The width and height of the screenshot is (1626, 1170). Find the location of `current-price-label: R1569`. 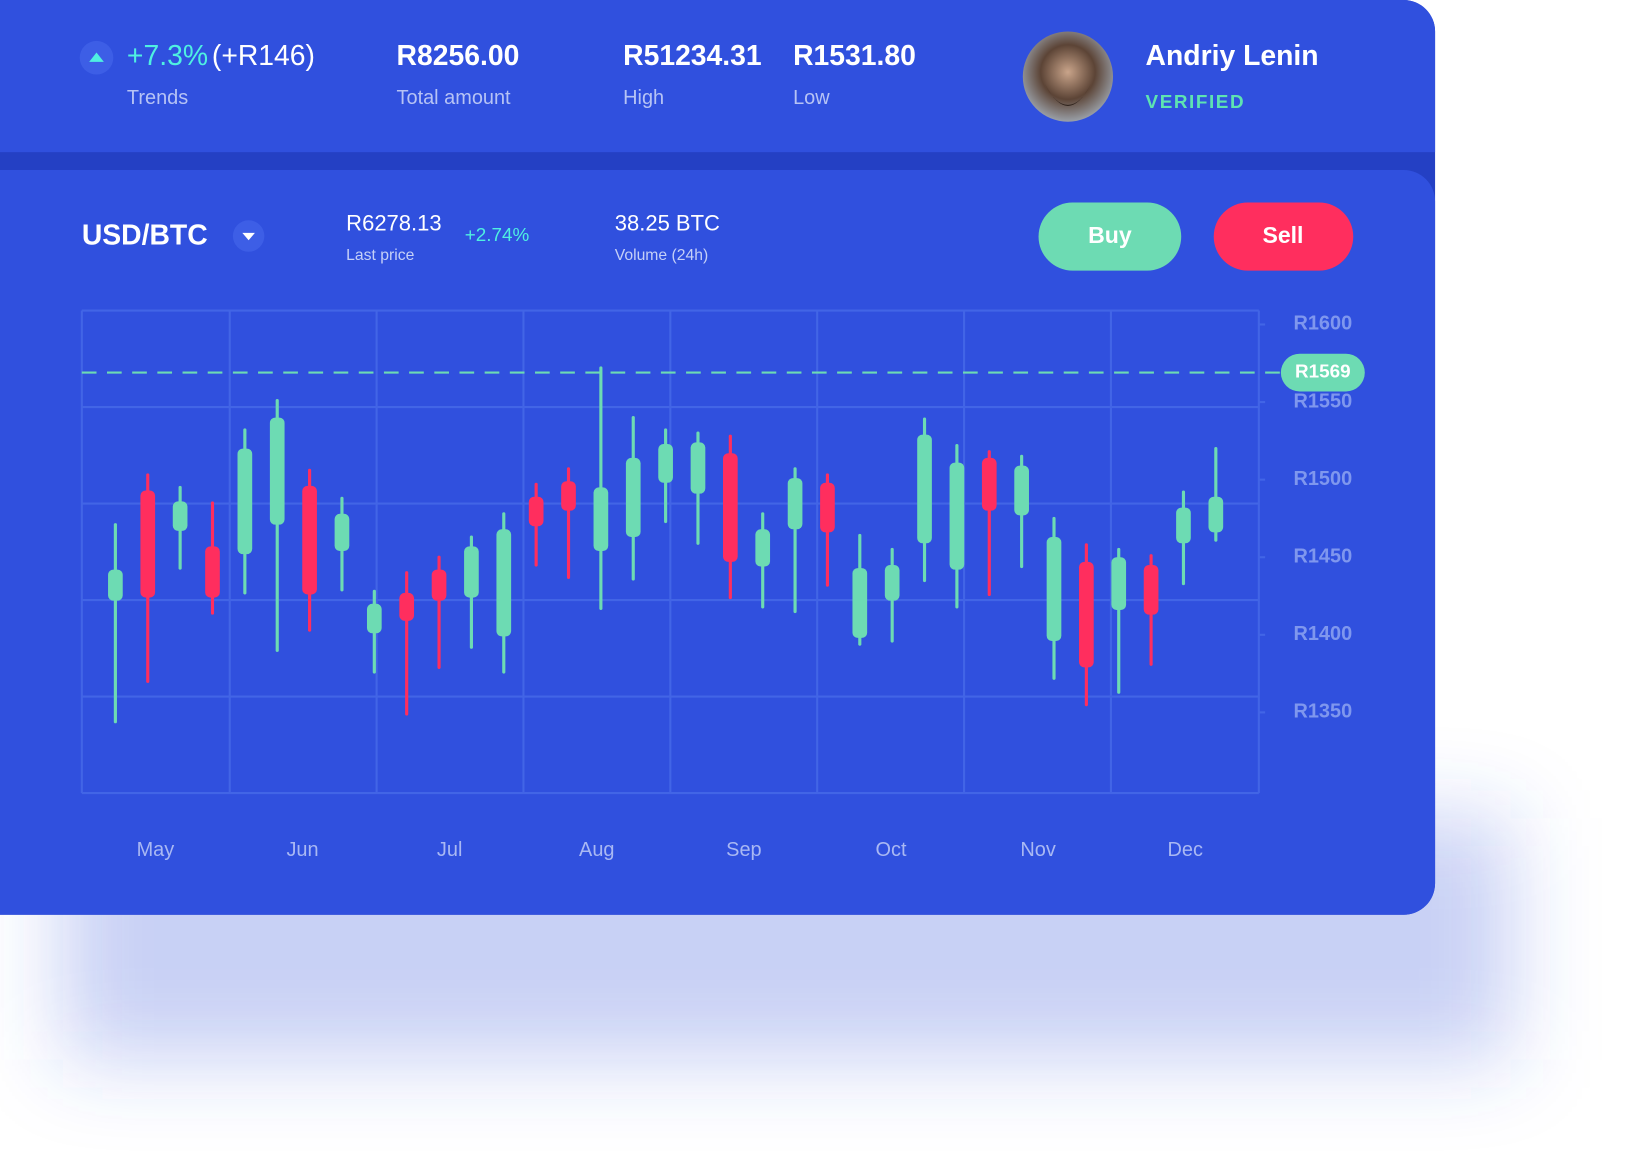

current-price-label: R1569 is located at coordinates (1323, 372).